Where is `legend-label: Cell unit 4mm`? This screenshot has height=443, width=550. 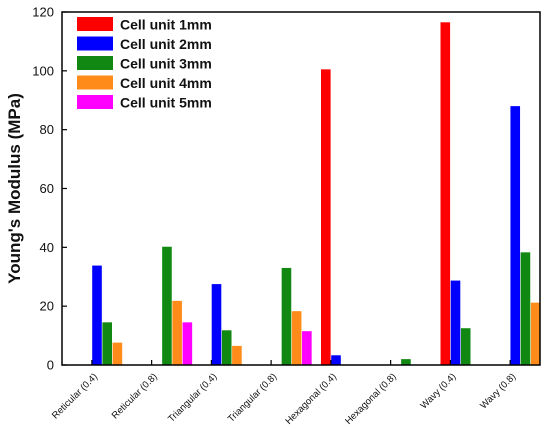 legend-label: Cell unit 4mm is located at coordinates (166, 83).